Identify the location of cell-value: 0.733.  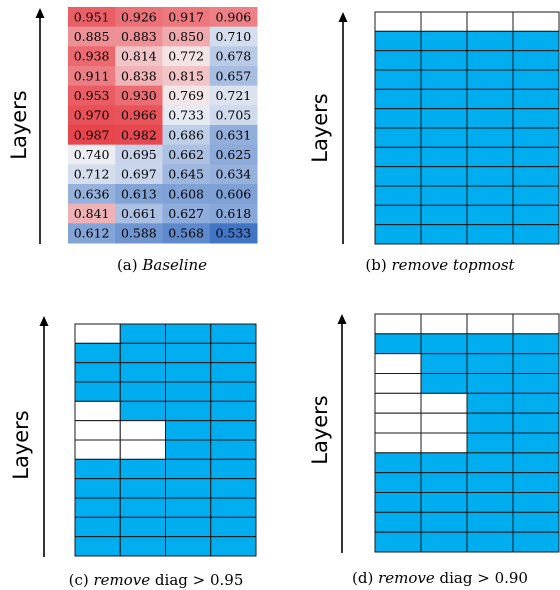
(186, 115).